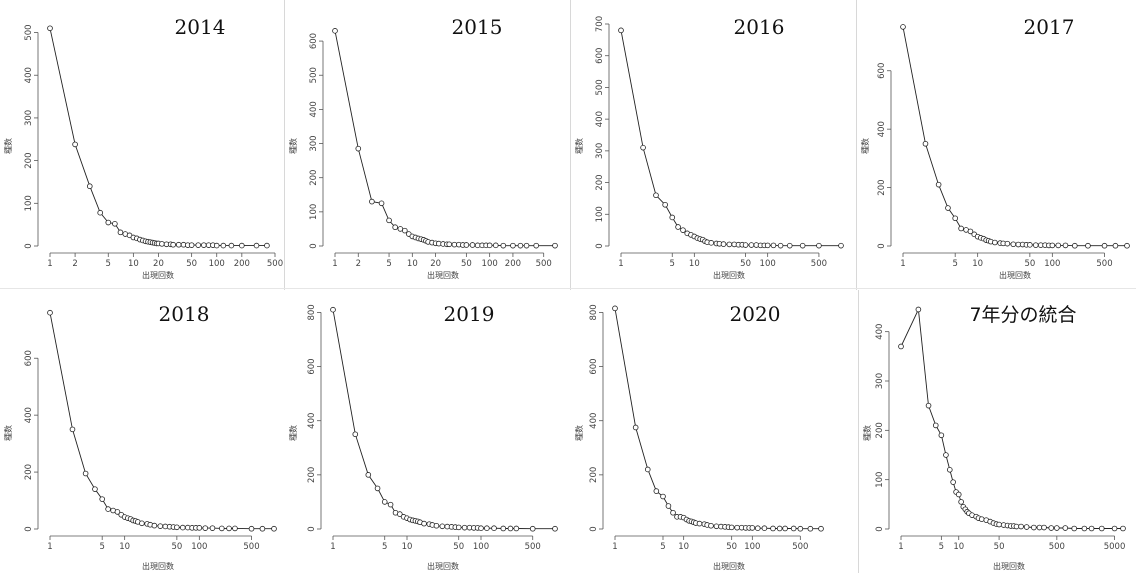 This screenshot has width=1136, height=573. Describe the element at coordinates (1115, 547) in the screenshot. I see `x-tick-label: 5000` at that location.